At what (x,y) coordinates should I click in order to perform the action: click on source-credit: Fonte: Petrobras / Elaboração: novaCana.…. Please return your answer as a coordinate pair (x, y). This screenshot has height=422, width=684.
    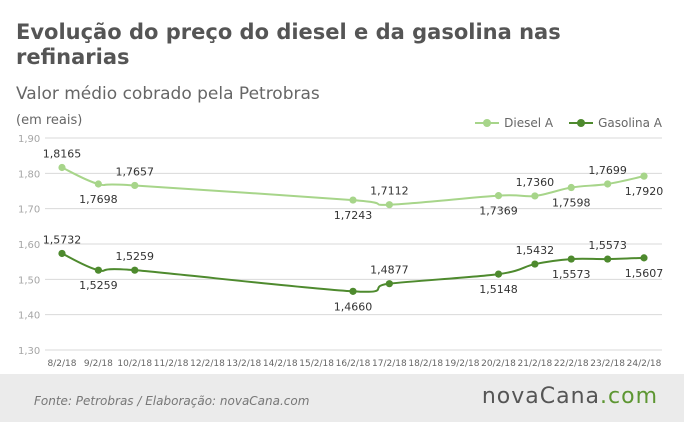
    Looking at the image, I should click on (172, 401).